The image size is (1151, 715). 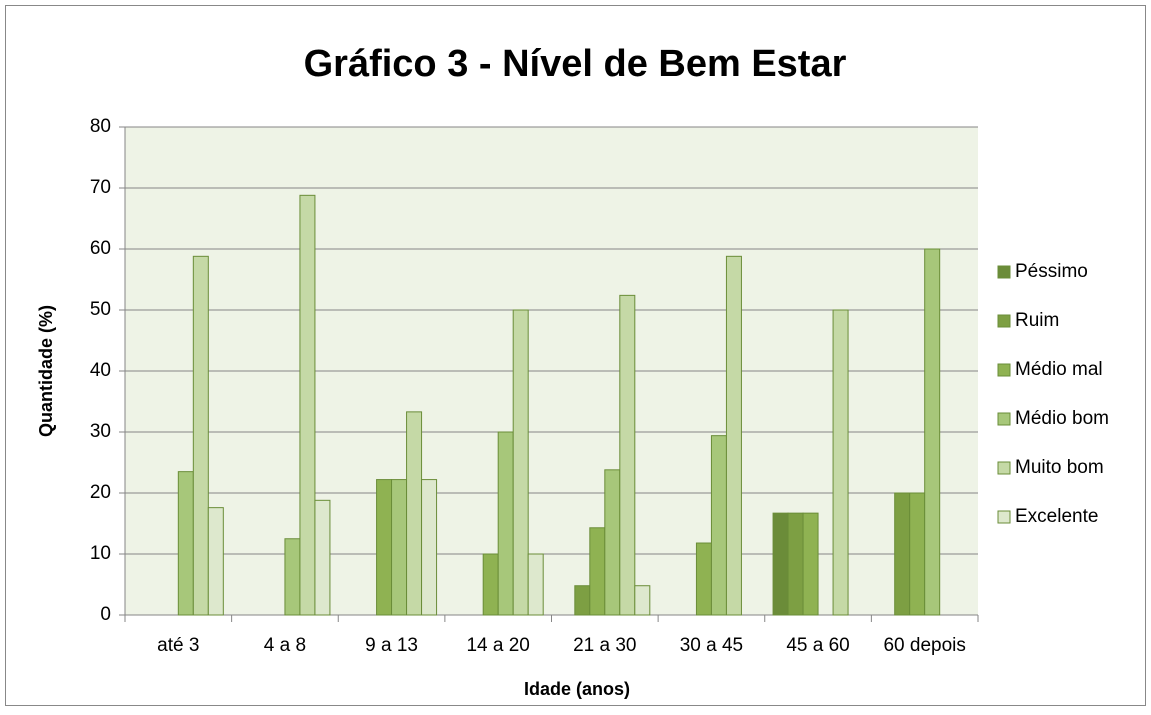 I want to click on x-tick-label: 4 a 8, so click(x=285, y=645).